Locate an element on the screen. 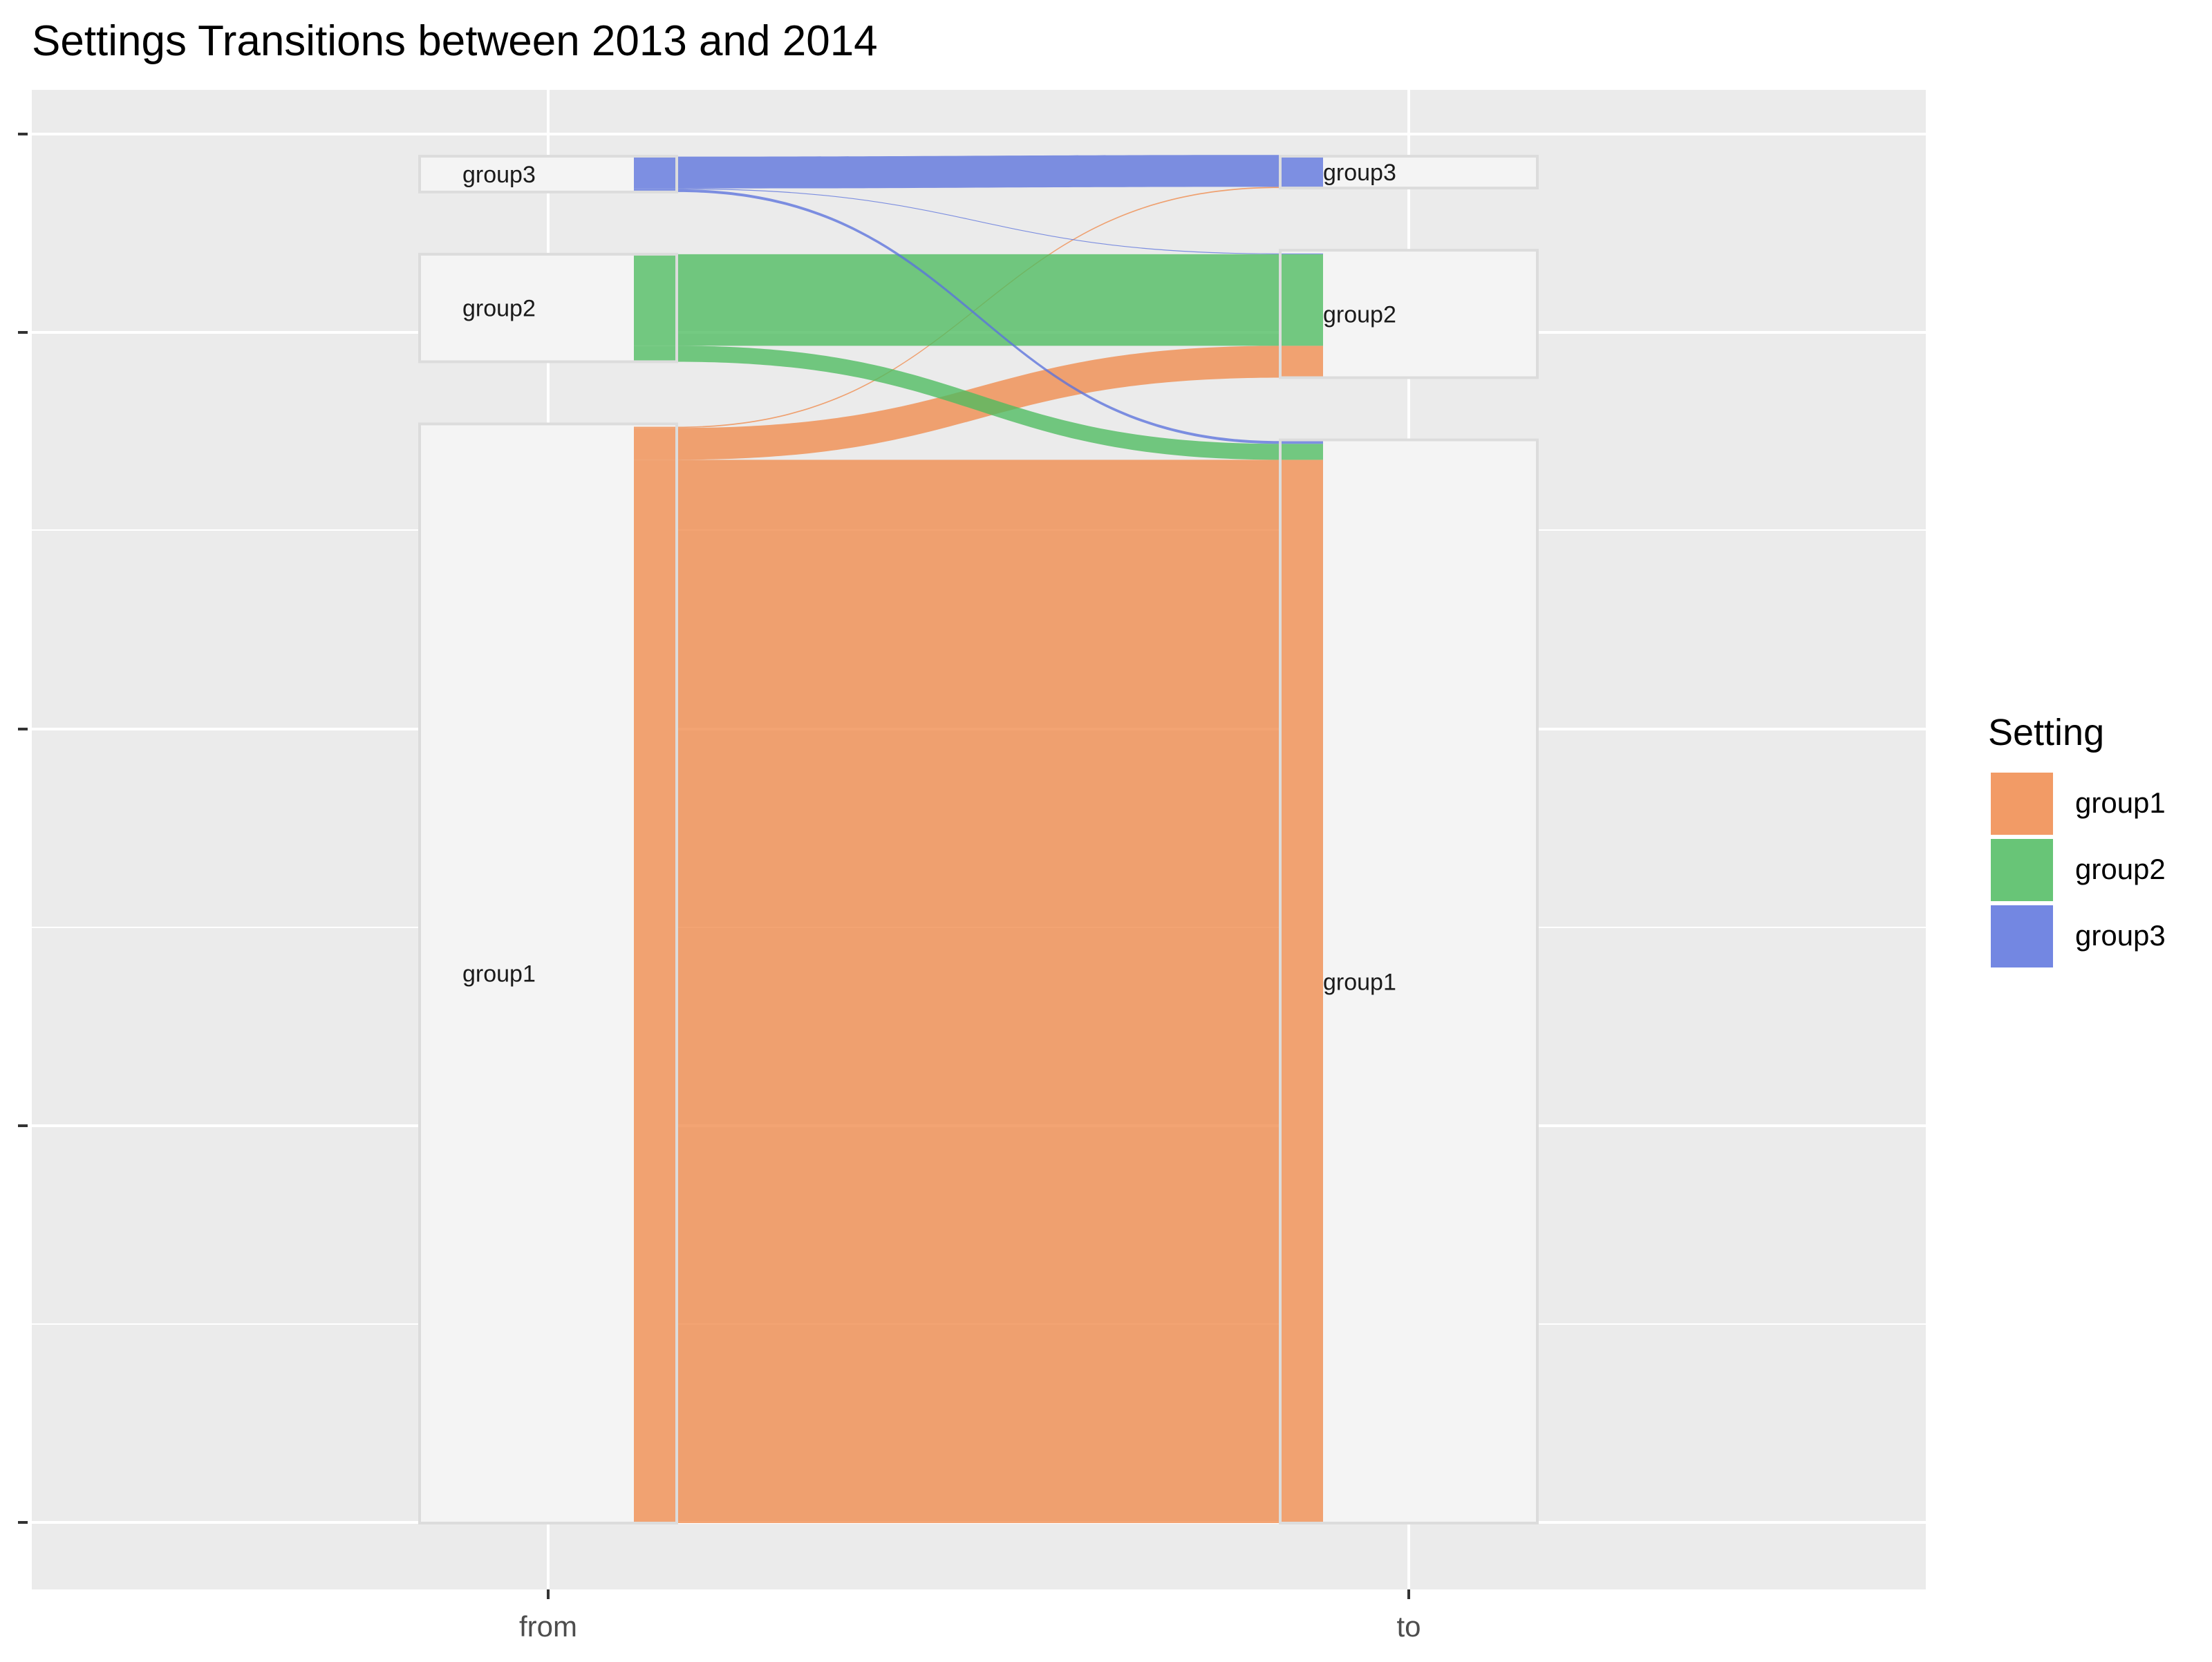  flow-group2-to-group2 is located at coordinates (978, 300).